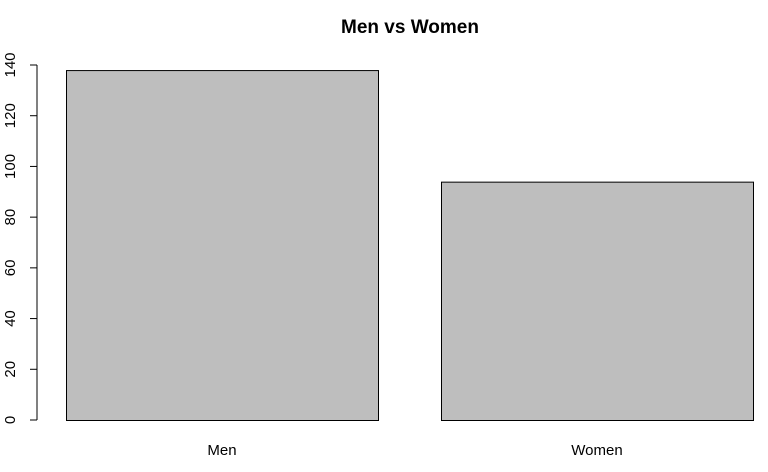  What do you see at coordinates (221, 450) in the screenshot?
I see `x-tick-label: Men` at bounding box center [221, 450].